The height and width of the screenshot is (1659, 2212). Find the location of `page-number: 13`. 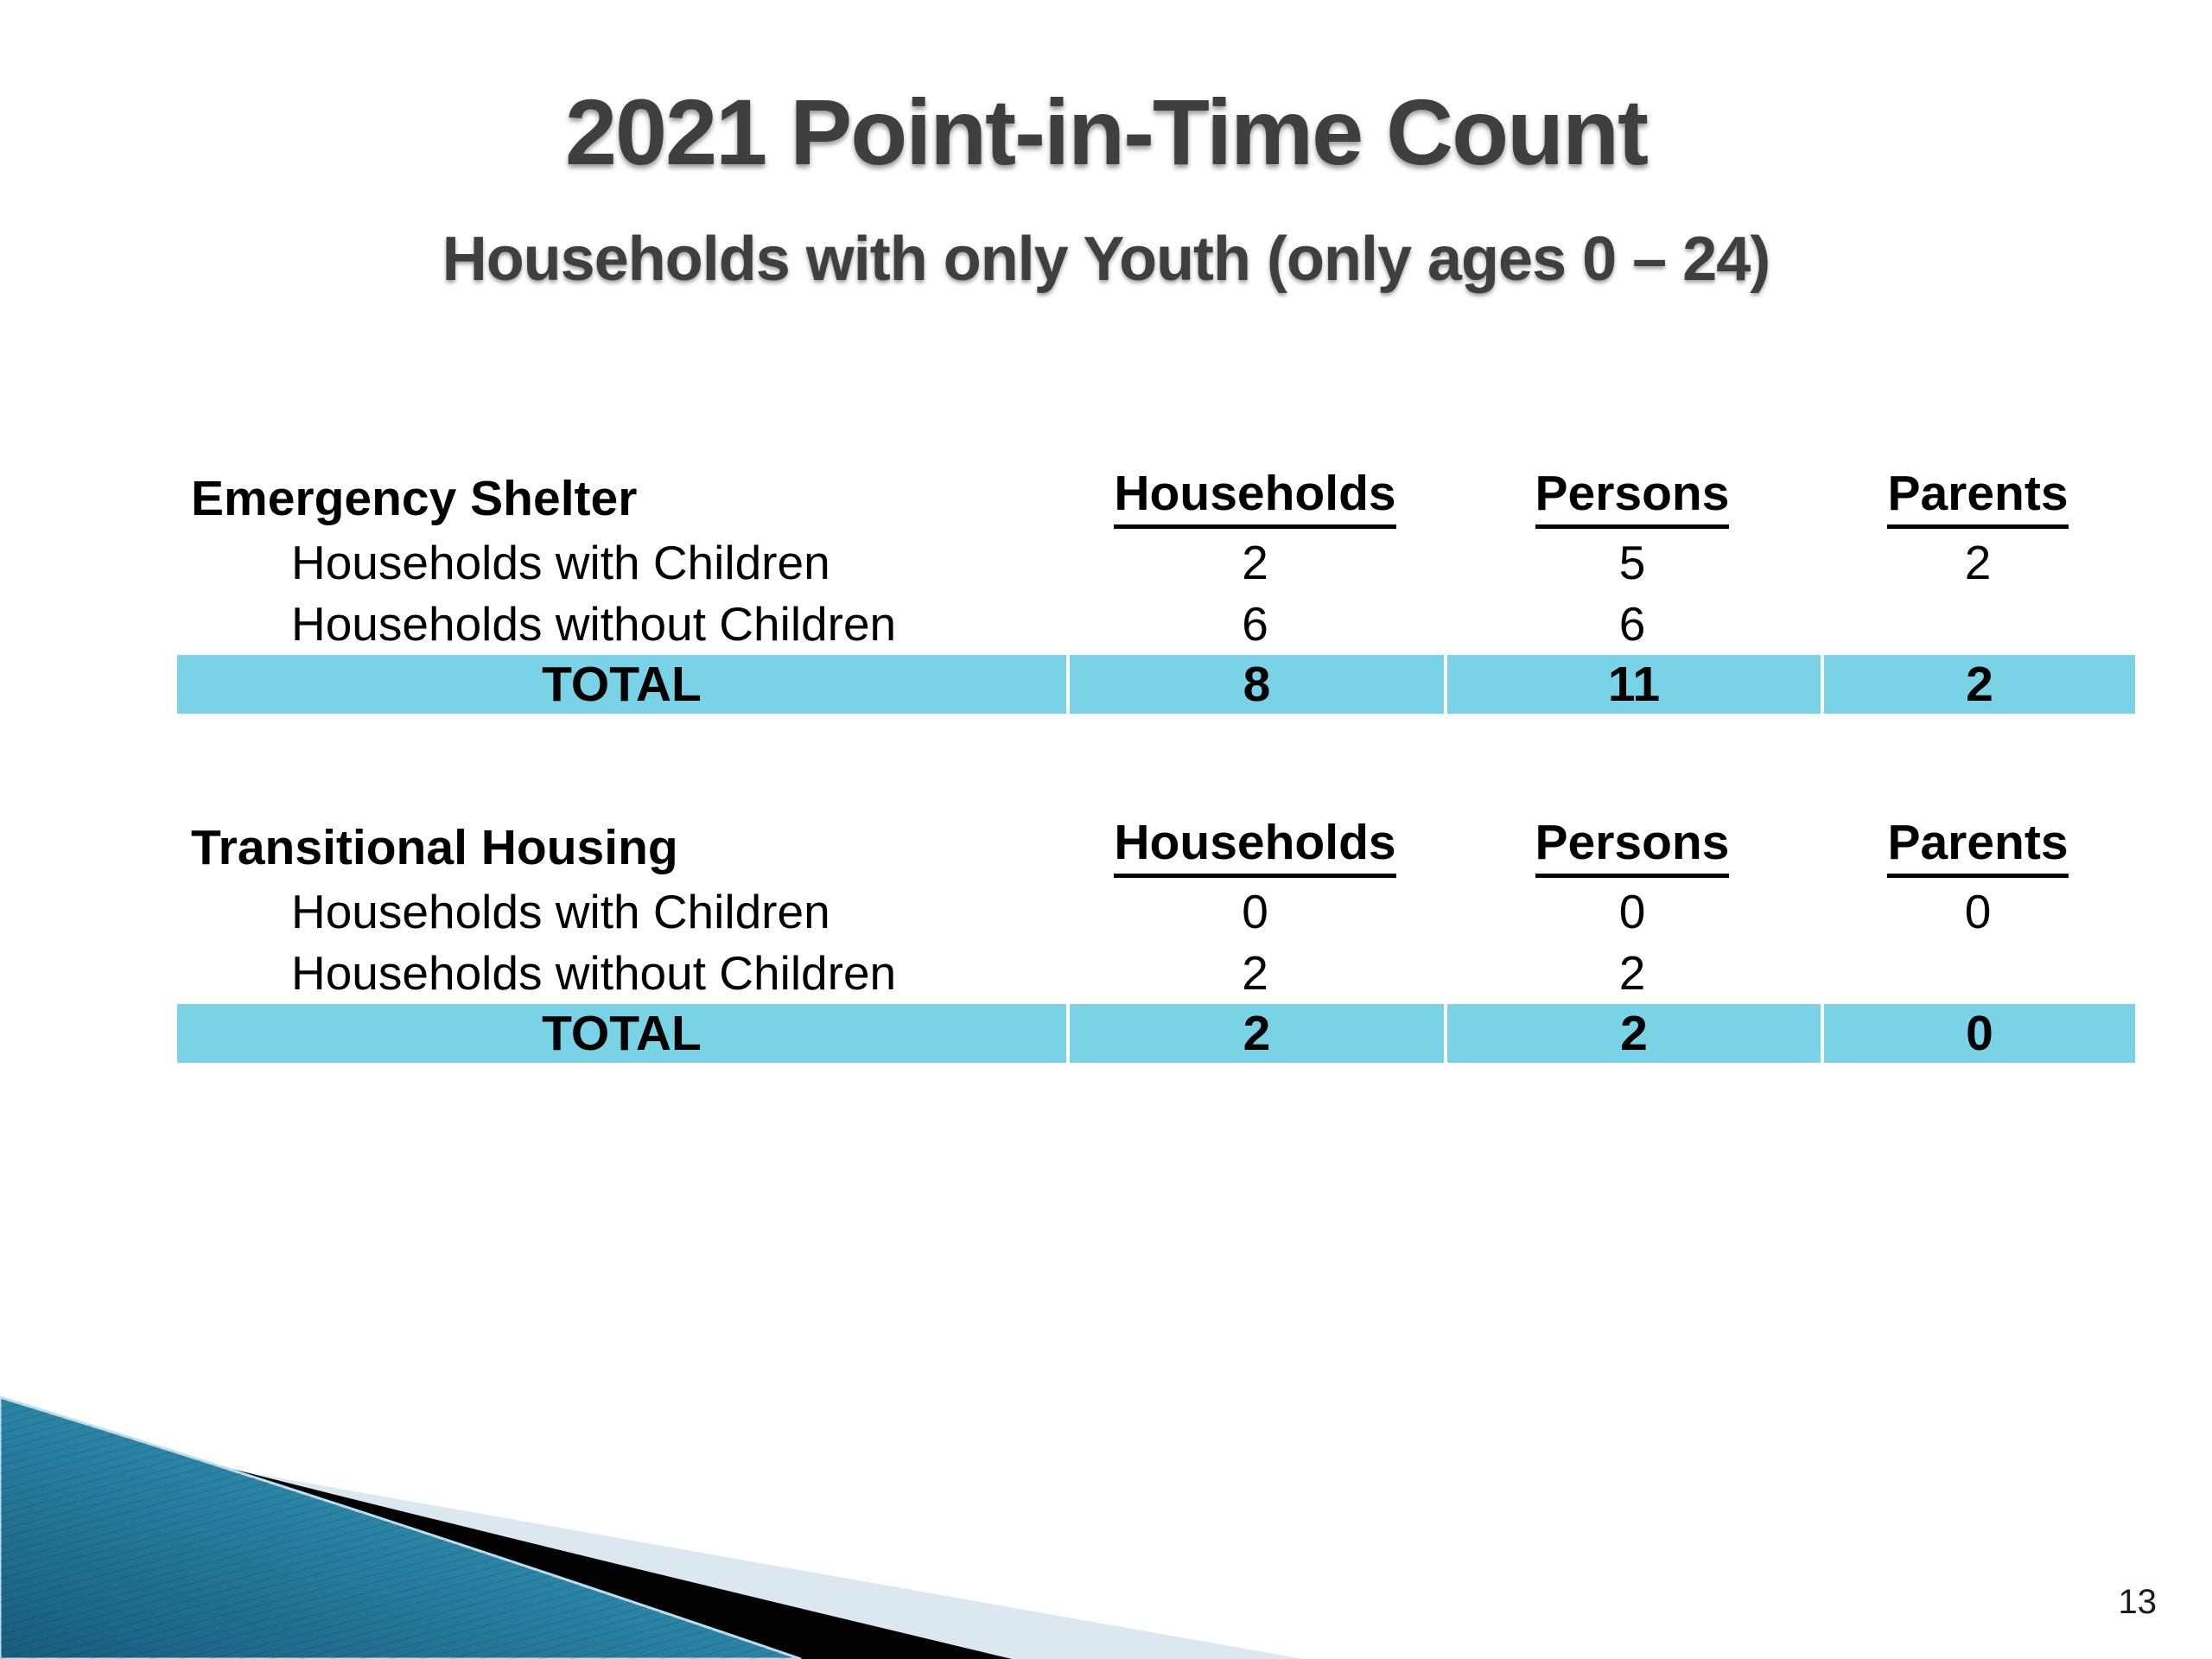

page-number: 13 is located at coordinates (2138, 1602).